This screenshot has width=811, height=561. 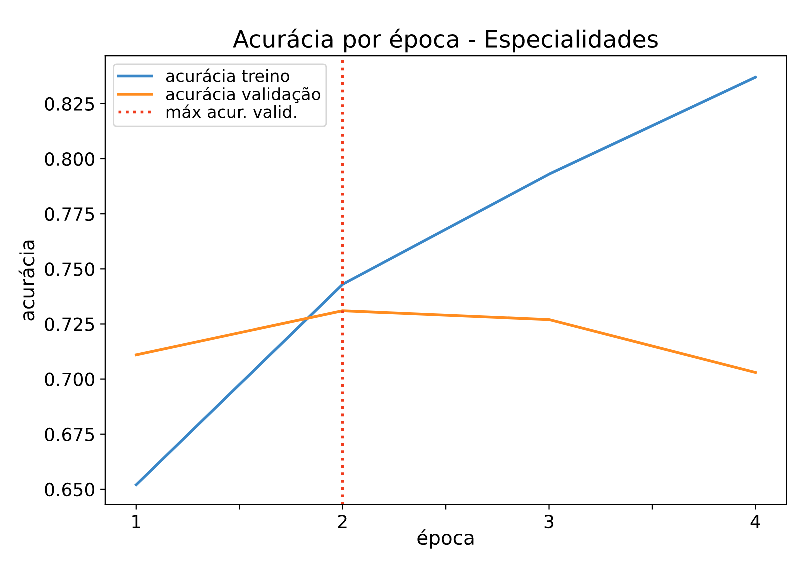 What do you see at coordinates (70, 269) in the screenshot?
I see `y-tick-label: 0.750` at bounding box center [70, 269].